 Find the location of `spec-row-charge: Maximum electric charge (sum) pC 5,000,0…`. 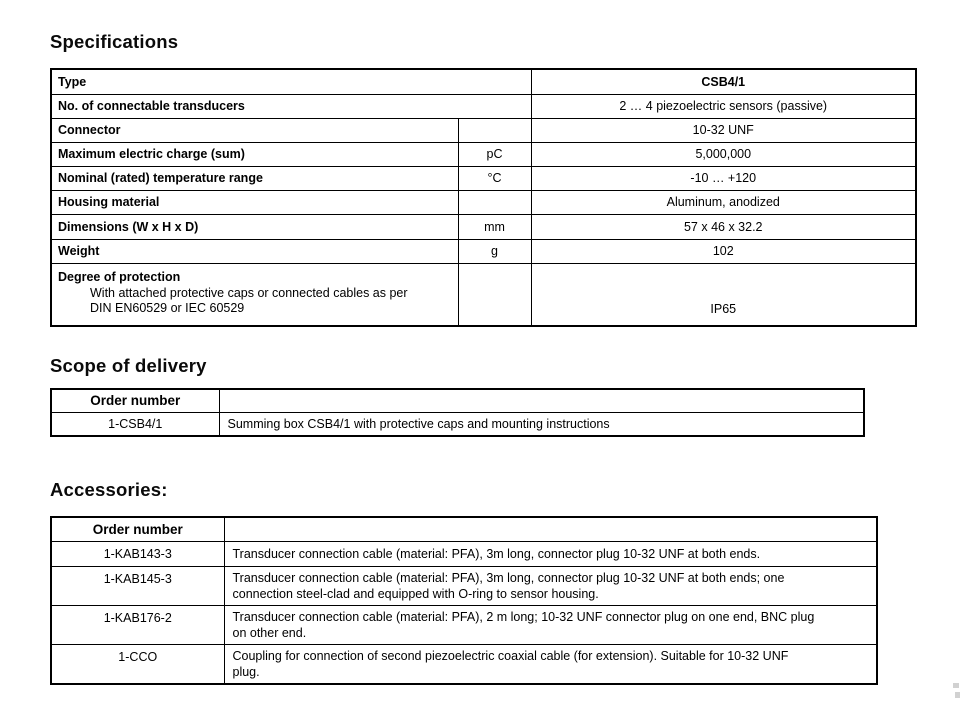

spec-row-charge: Maximum electric charge (sum) pC 5,000,0… is located at coordinates (483, 154).